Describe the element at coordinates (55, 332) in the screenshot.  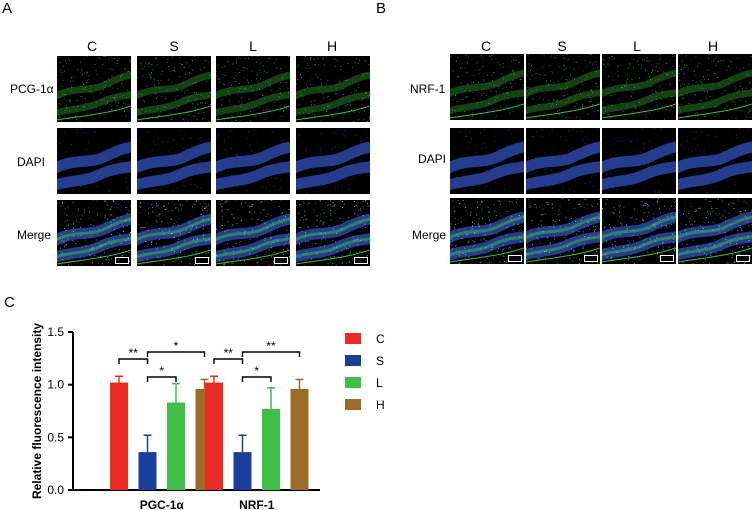
I see `y-tick-label: 1.5` at that location.